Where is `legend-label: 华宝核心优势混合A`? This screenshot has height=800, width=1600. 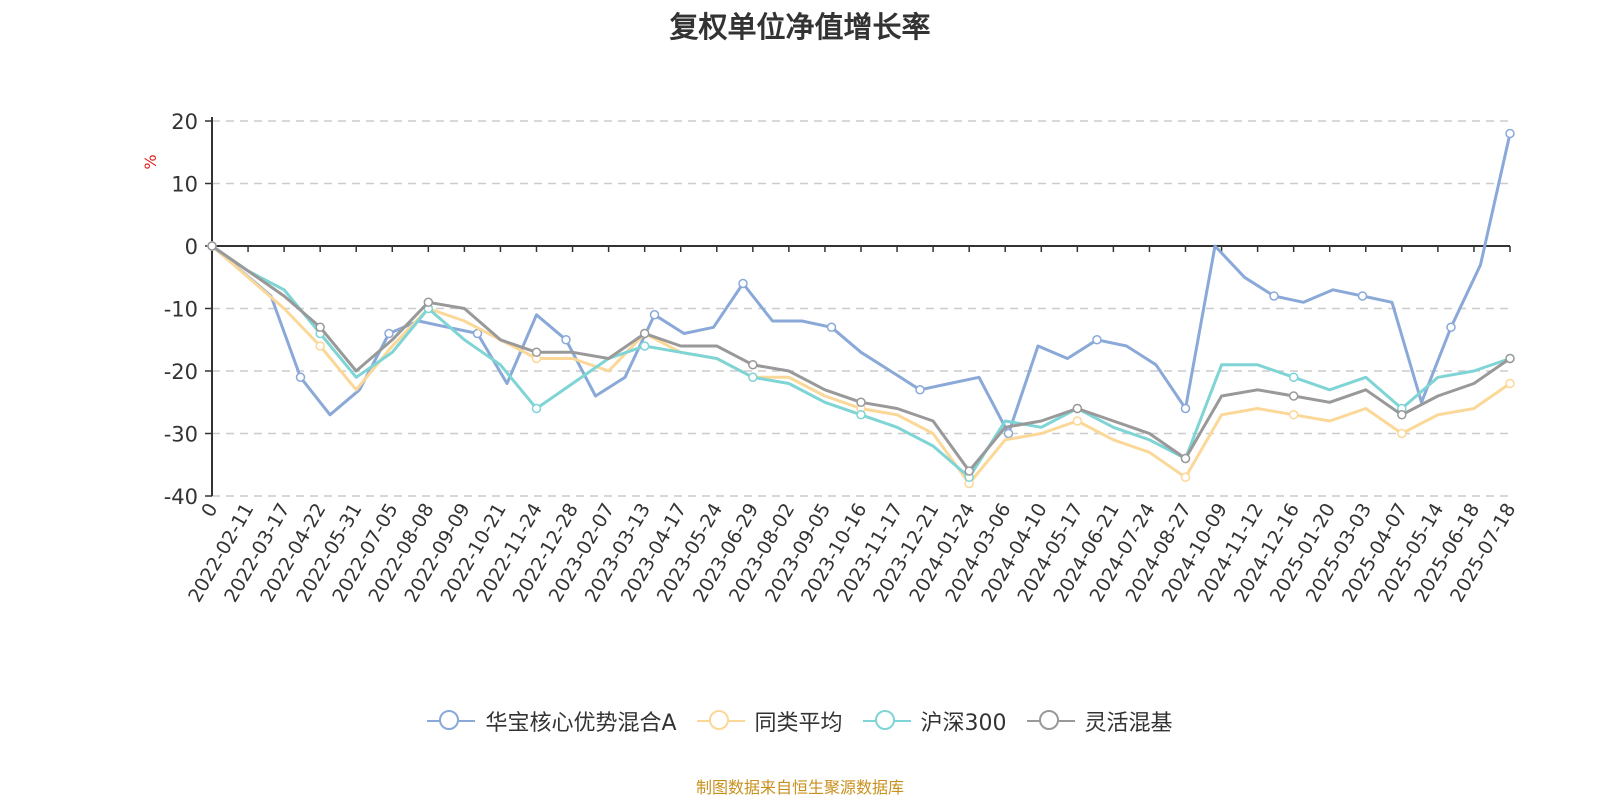 legend-label: 华宝核心优势混合A is located at coordinates (581, 723).